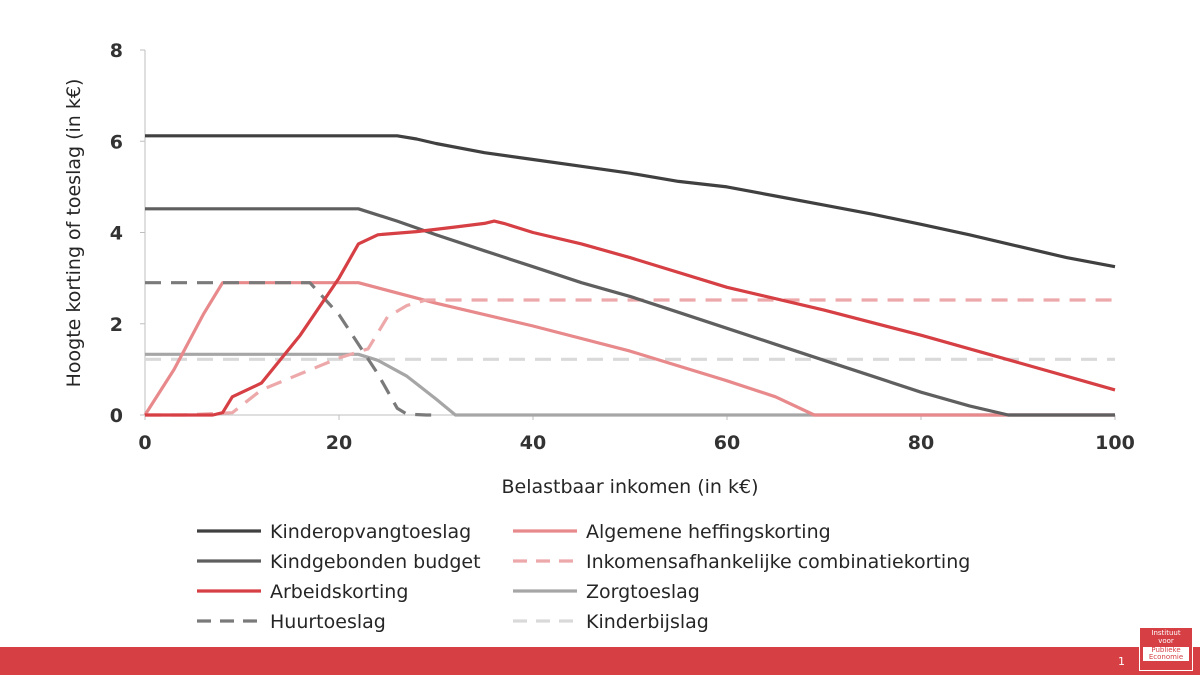 This screenshot has width=1200, height=675. I want to click on legend-label-kinderbijslag: Kinderbijslag, so click(647, 622).